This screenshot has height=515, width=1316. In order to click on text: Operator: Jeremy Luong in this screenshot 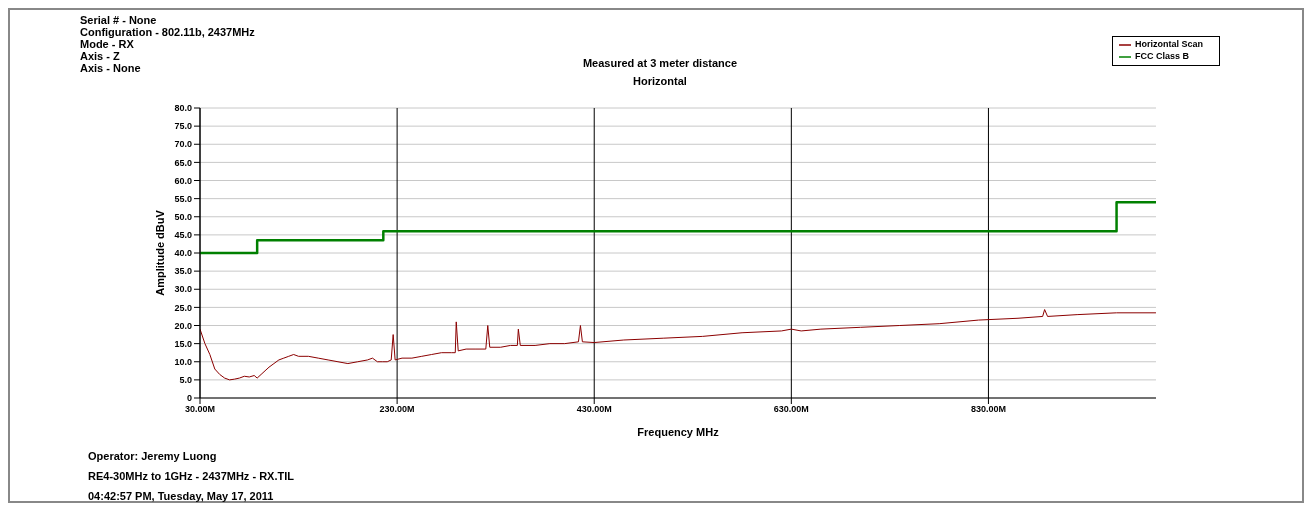, I will do `click(153, 456)`.